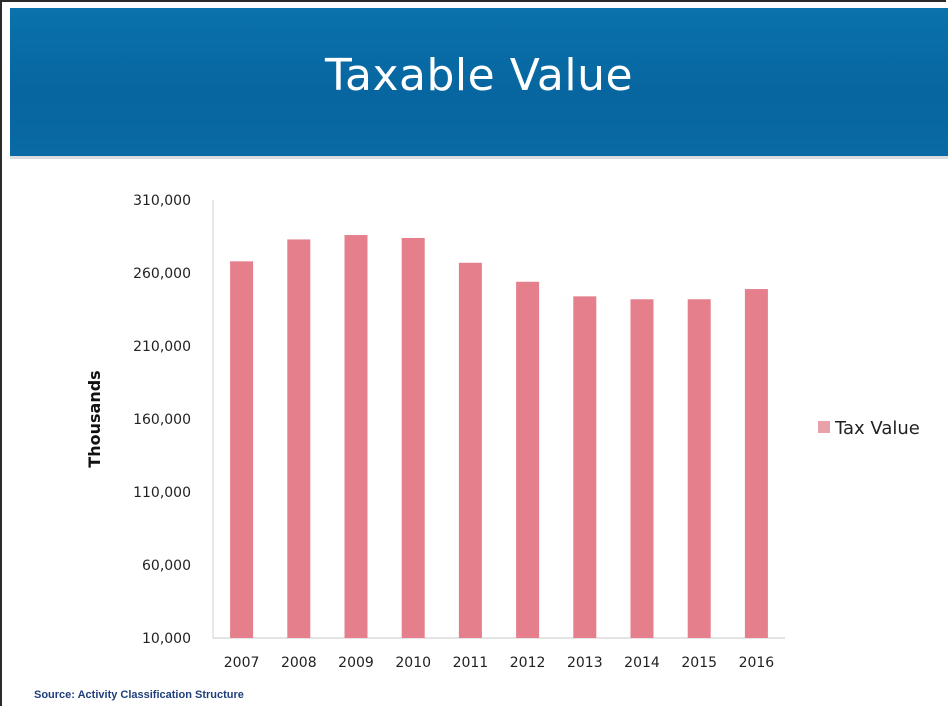  What do you see at coordinates (756, 463) in the screenshot?
I see `bar-2016` at bounding box center [756, 463].